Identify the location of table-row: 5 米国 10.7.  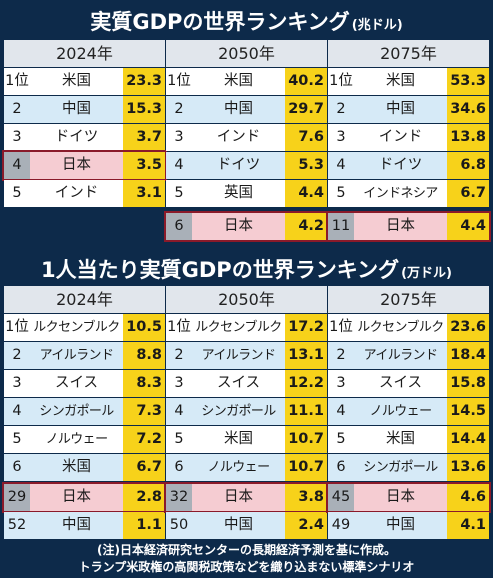
(246, 439).